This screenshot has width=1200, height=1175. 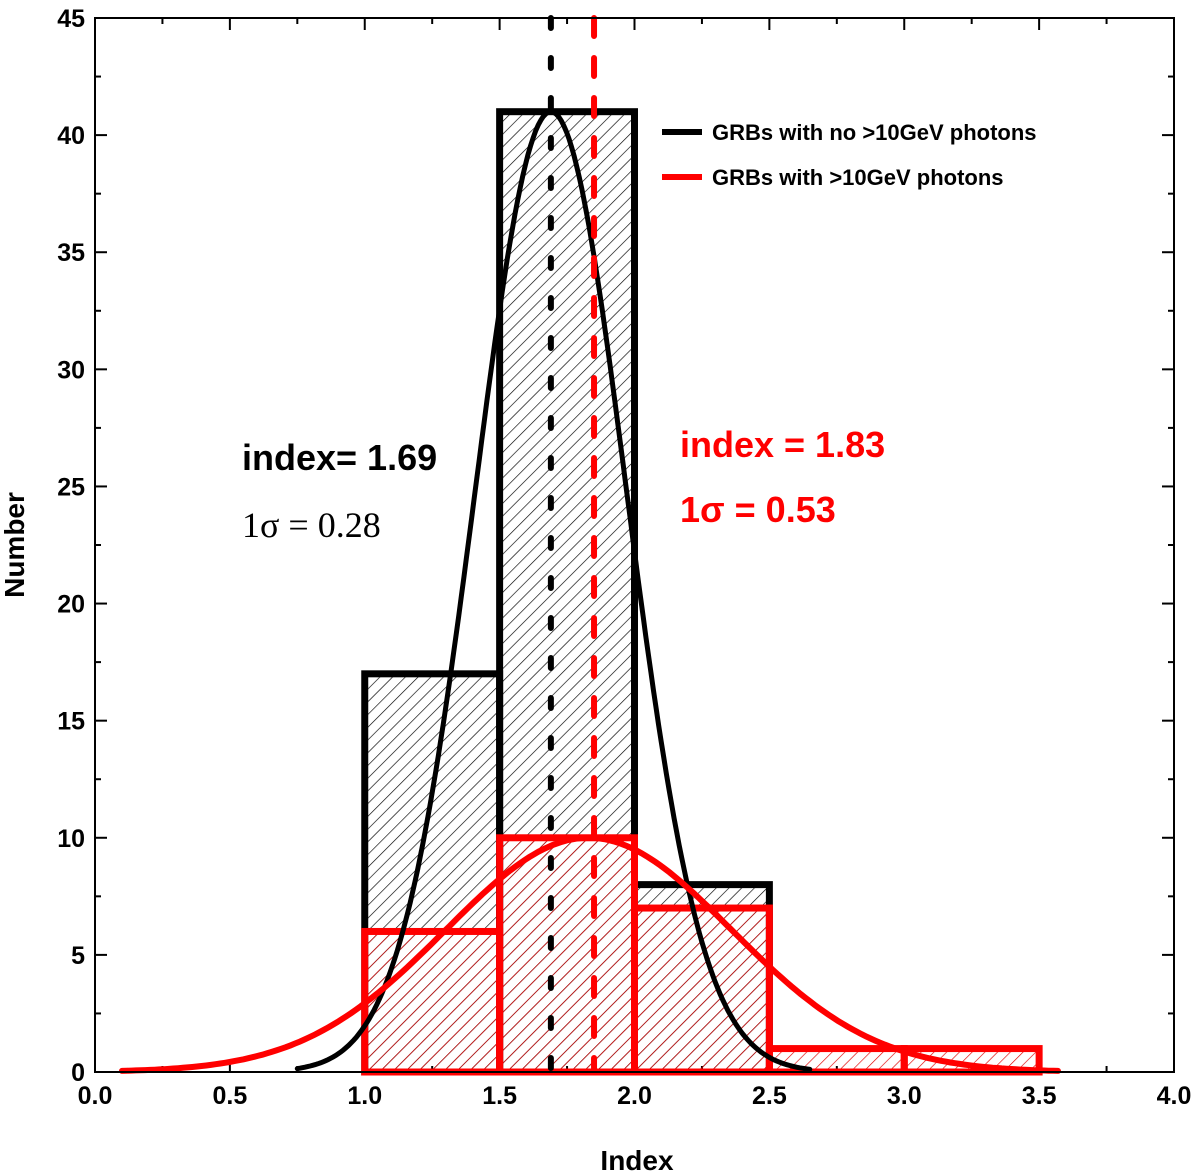 What do you see at coordinates (71, 487) in the screenshot?
I see `y-tick-label: 25` at bounding box center [71, 487].